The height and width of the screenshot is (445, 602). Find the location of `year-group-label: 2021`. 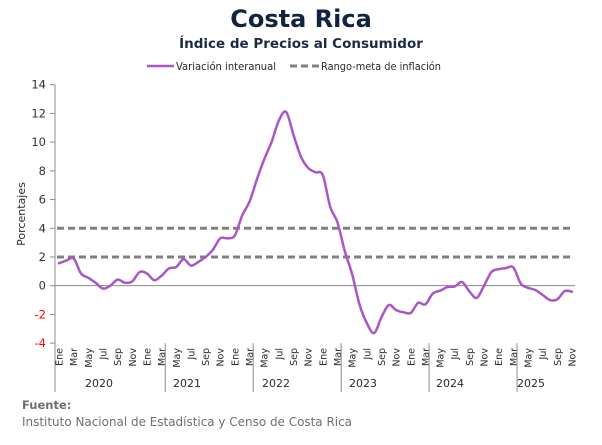

year-group-label: 2021 is located at coordinates (187, 383).